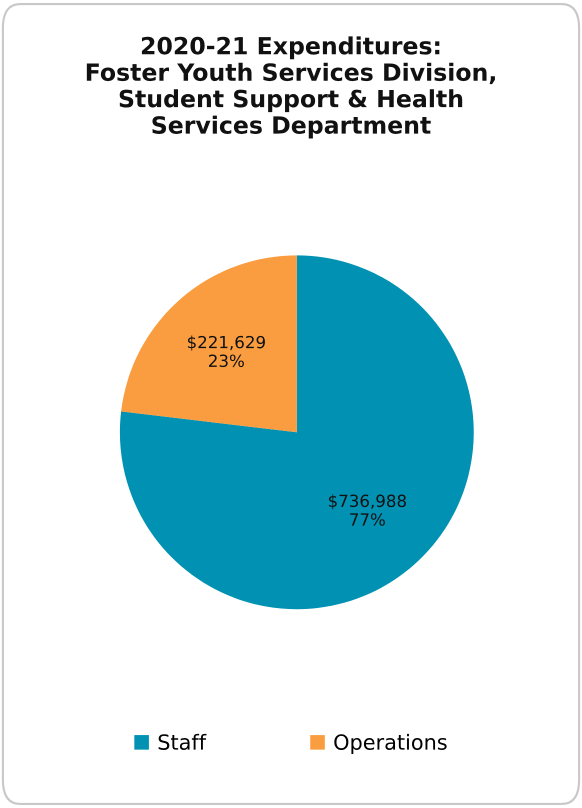 This screenshot has width=582, height=808. What do you see at coordinates (390, 744) in the screenshot?
I see `legend-label: Operations` at bounding box center [390, 744].